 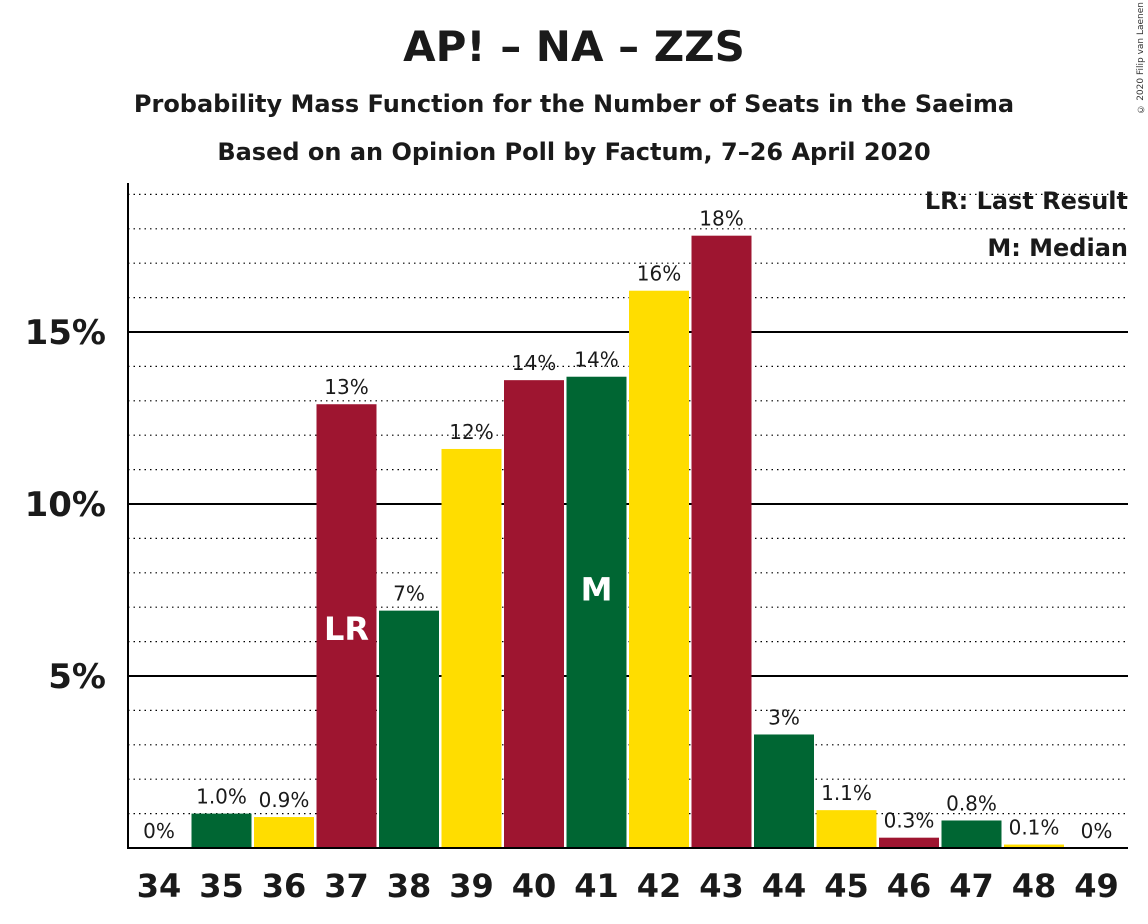 What do you see at coordinates (659, 886) in the screenshot?
I see `x-tick-42: 42` at bounding box center [659, 886].